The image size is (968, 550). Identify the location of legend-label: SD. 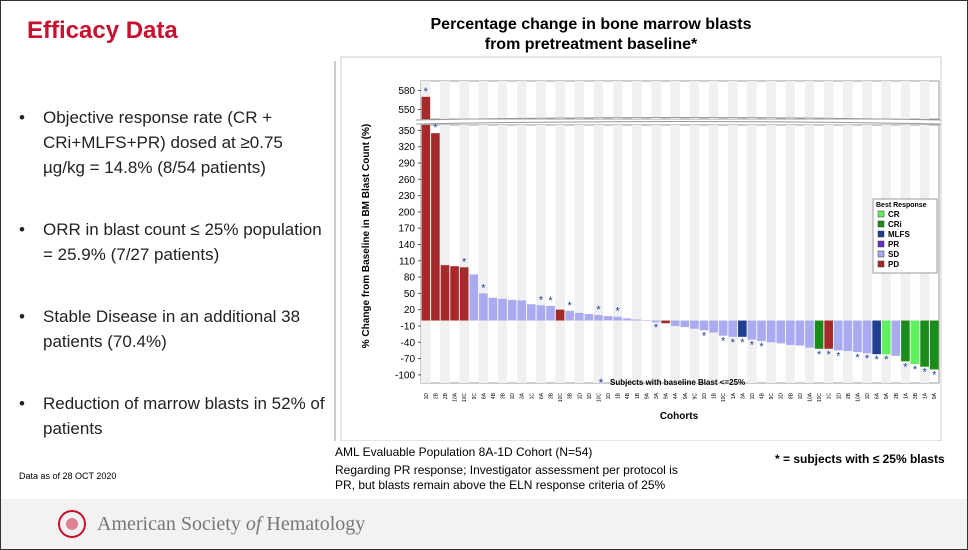
(893, 254).